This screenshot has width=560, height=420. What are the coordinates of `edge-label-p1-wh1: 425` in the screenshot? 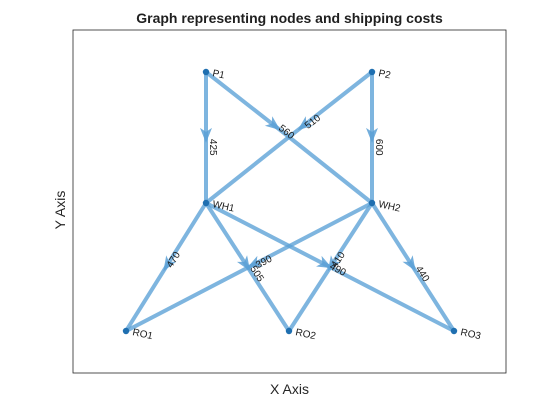 It's located at (212, 147).